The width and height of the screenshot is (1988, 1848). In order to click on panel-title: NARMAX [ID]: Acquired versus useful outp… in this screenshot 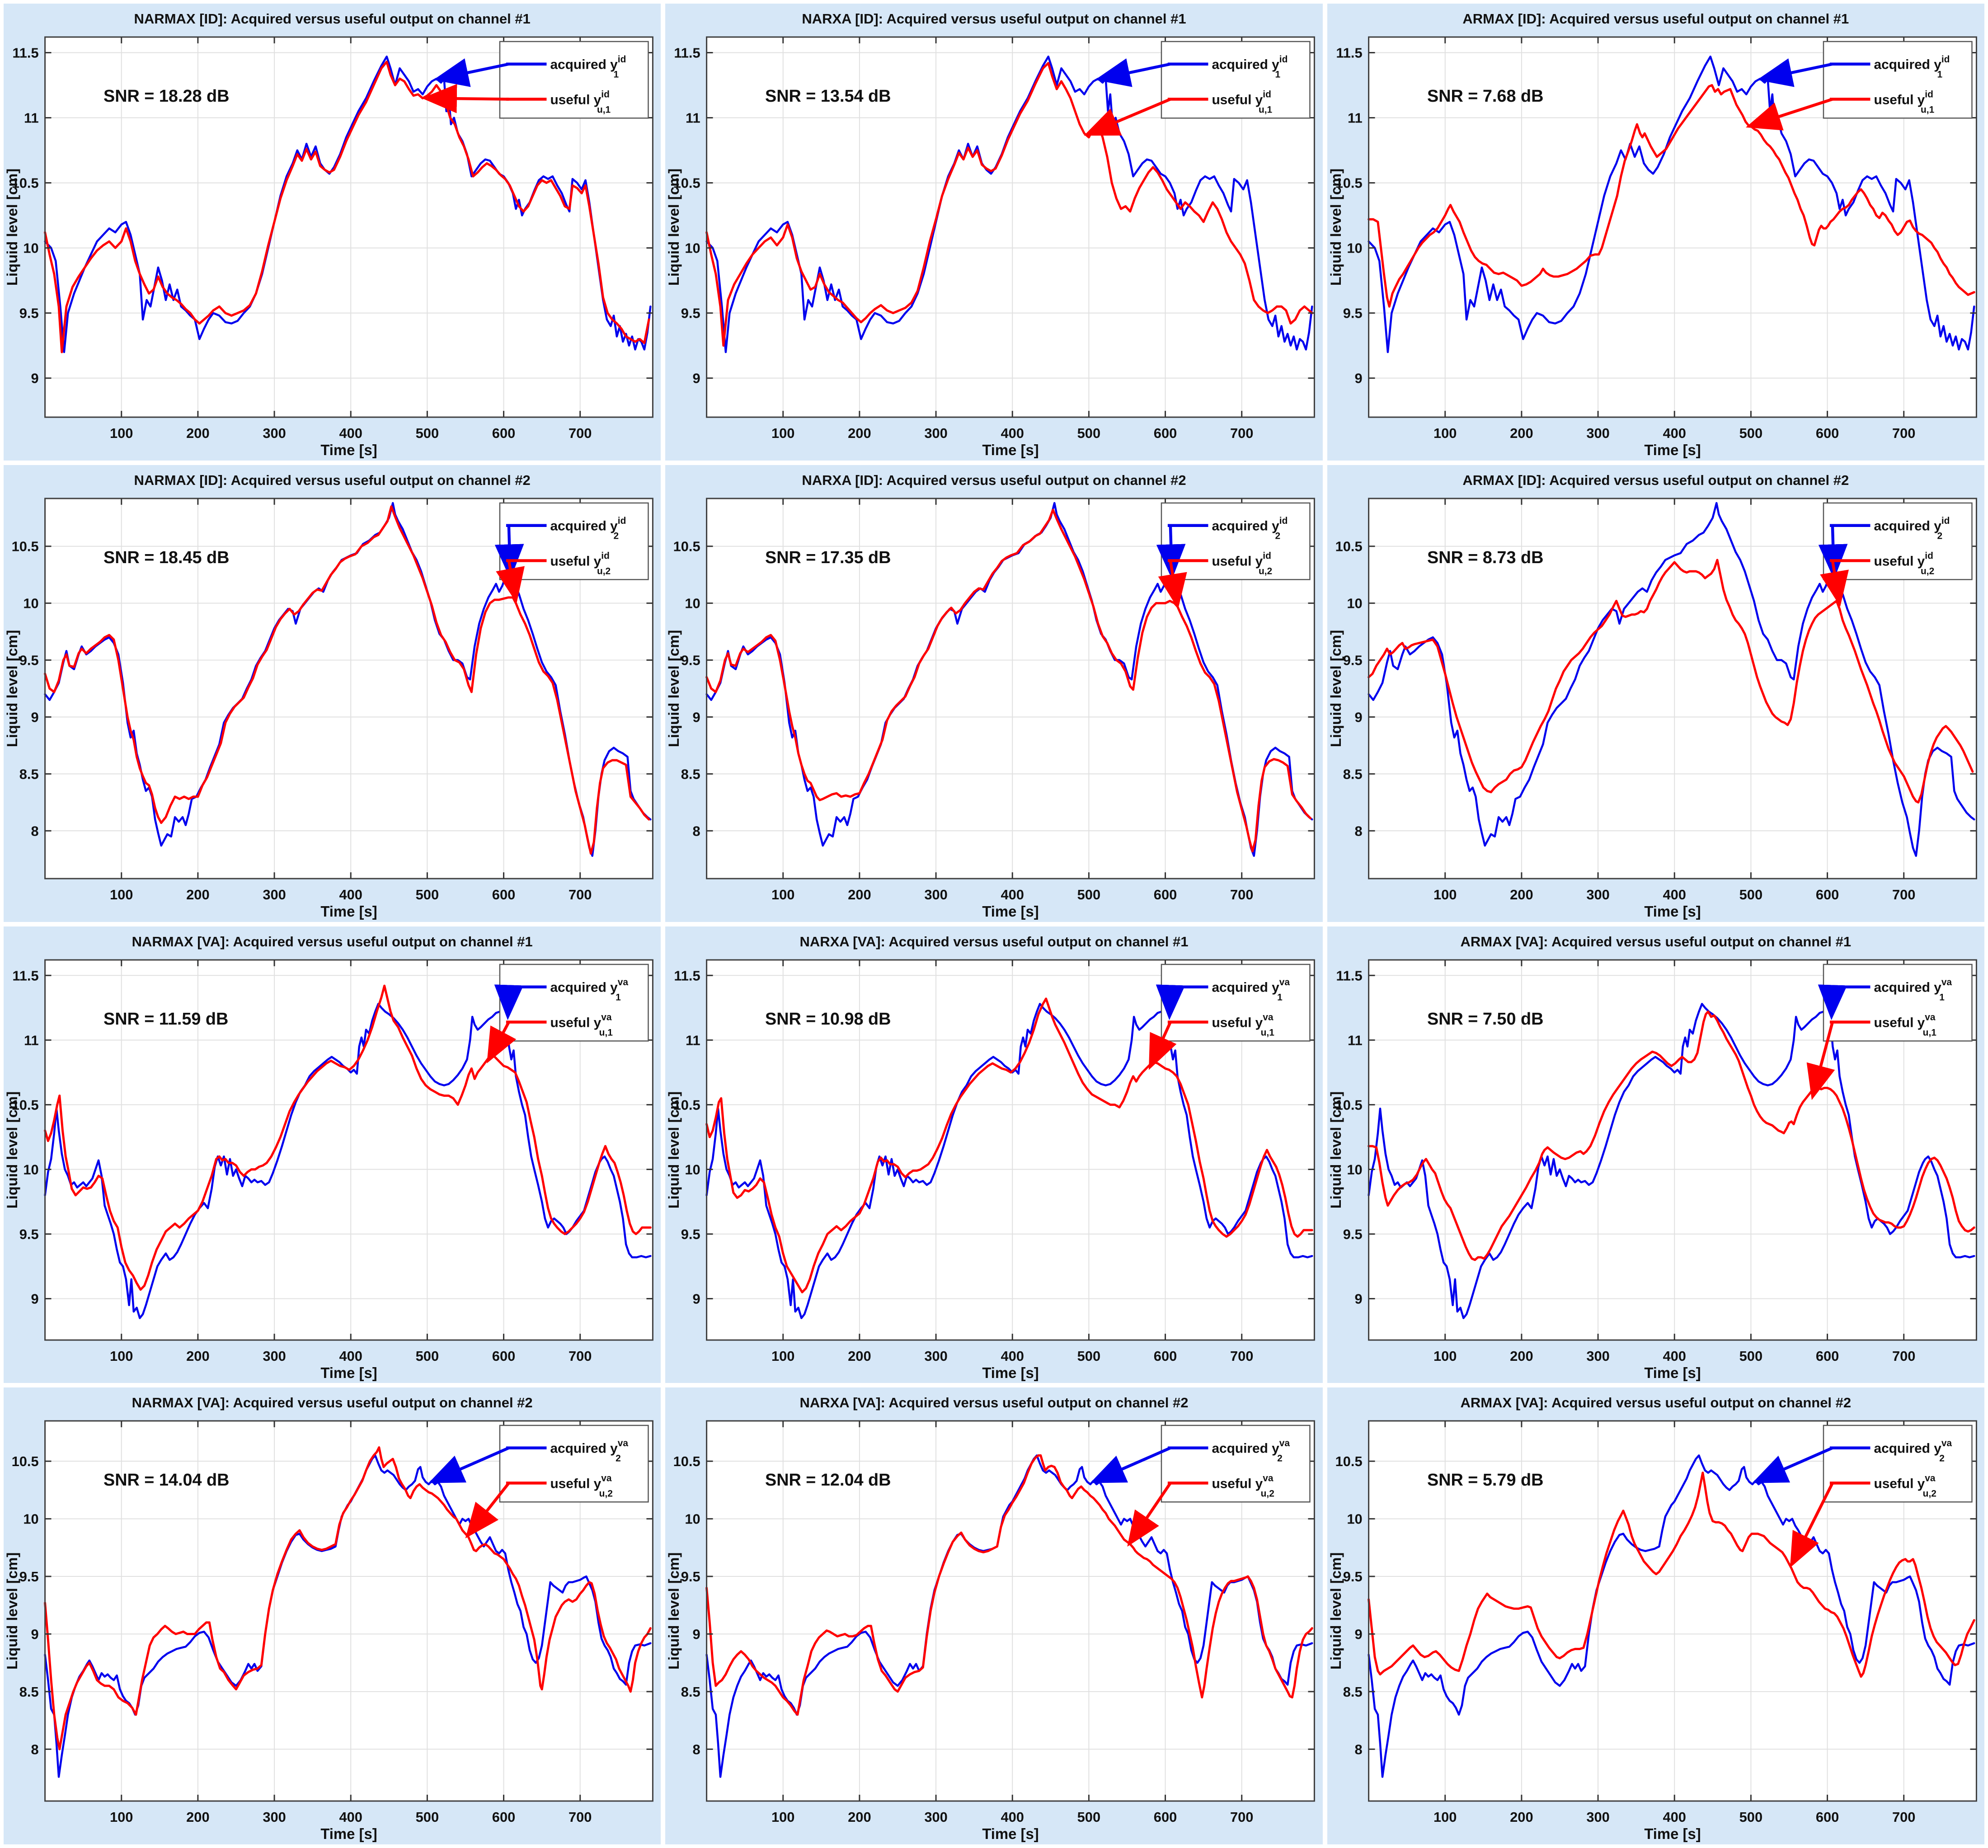, I will do `click(332, 480)`.